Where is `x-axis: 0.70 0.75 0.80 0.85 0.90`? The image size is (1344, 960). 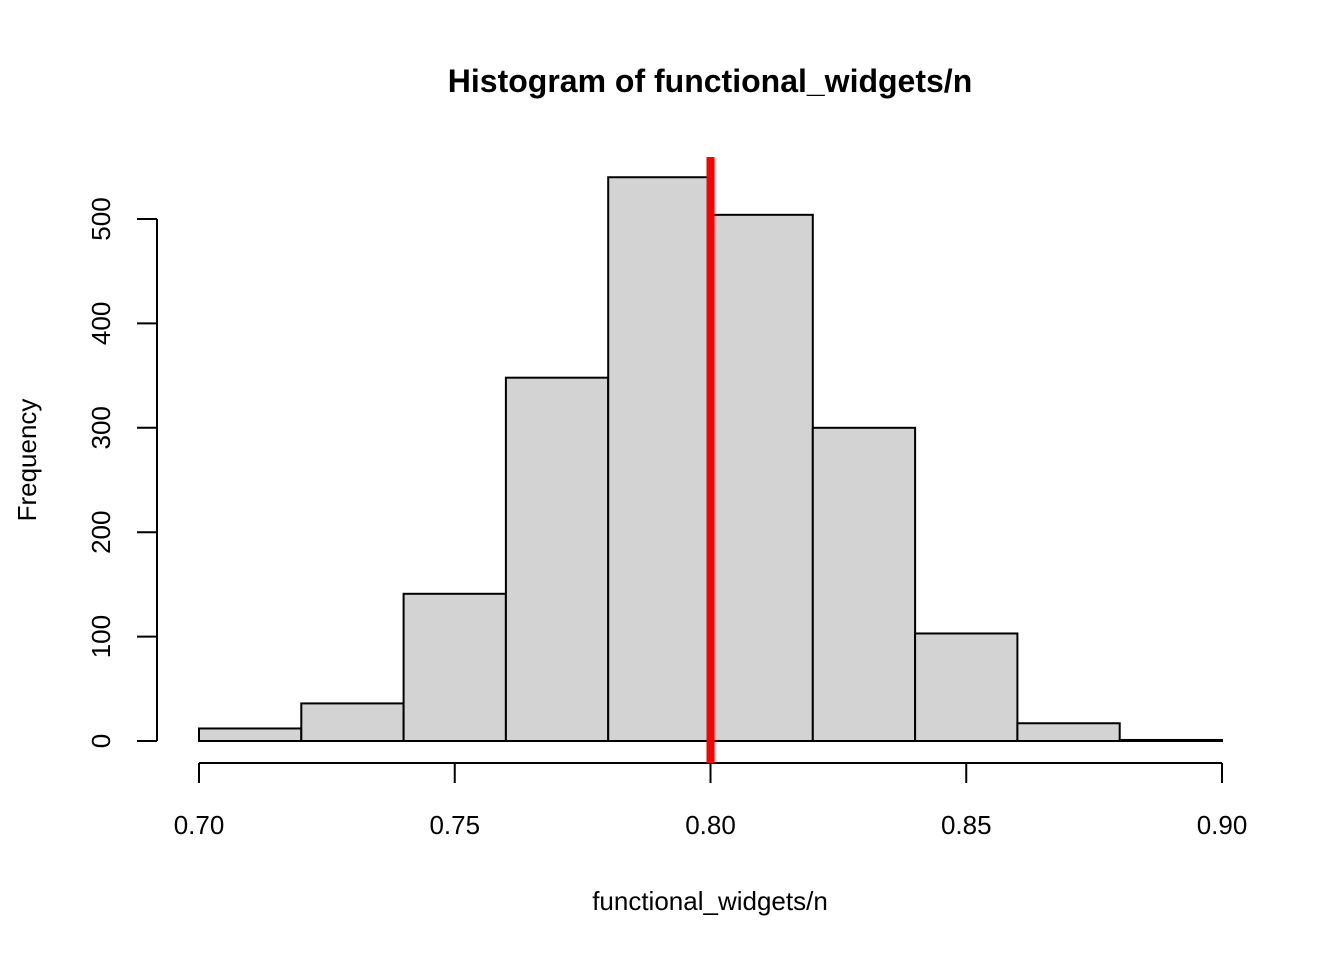
x-axis: 0.70 0.75 0.80 0.85 0.90 is located at coordinates (711, 801).